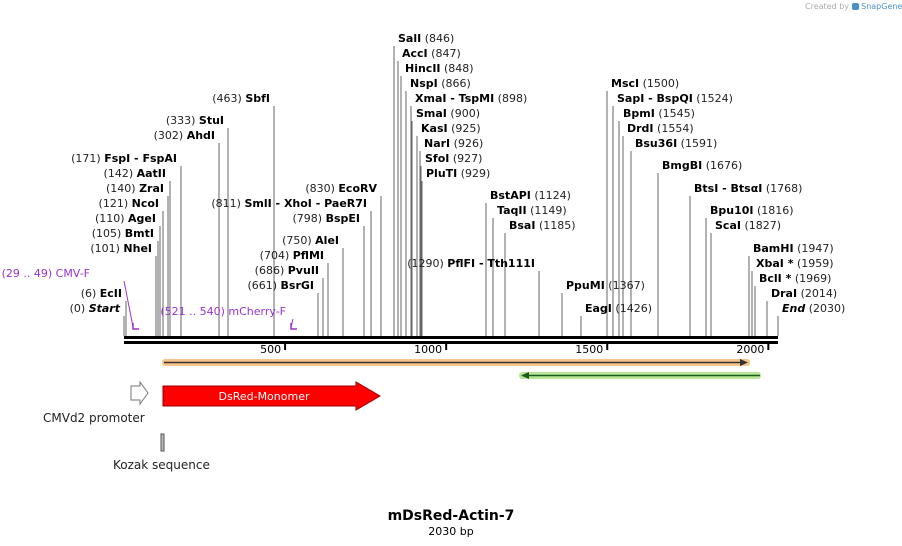 Image resolution: width=902 pixels, height=546 pixels. Describe the element at coordinates (162, 442) in the screenshot. I see `kozak-sequence-marker` at that location.